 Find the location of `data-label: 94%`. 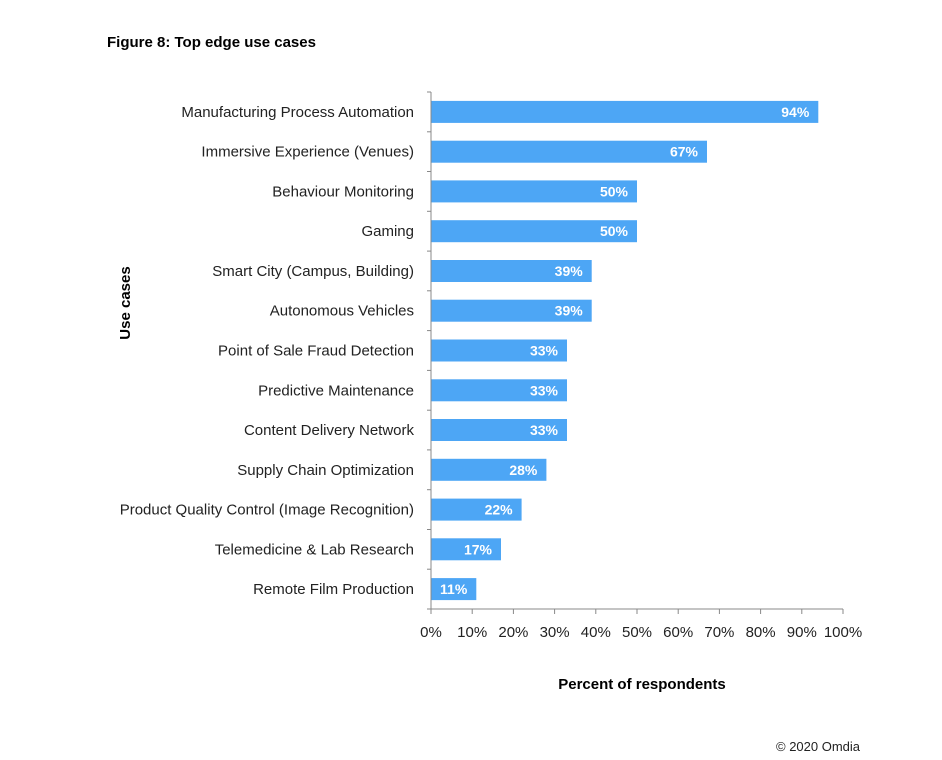

data-label: 94% is located at coordinates (795, 112).